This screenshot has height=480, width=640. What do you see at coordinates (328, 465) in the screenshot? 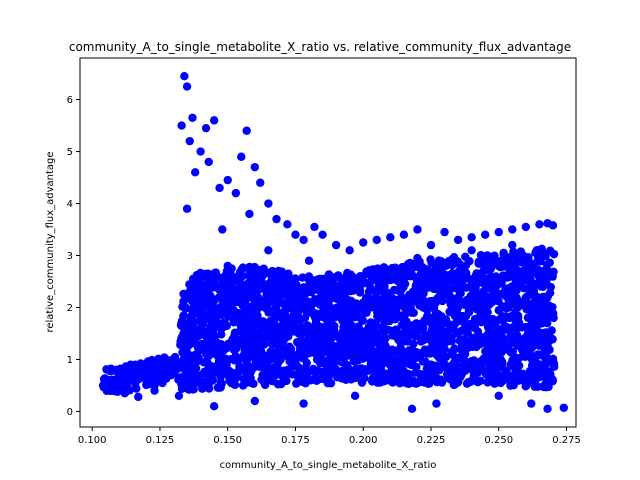
I see `x-axis-label: community_A_to_single_metabolite_X_ratio` at bounding box center [328, 465].